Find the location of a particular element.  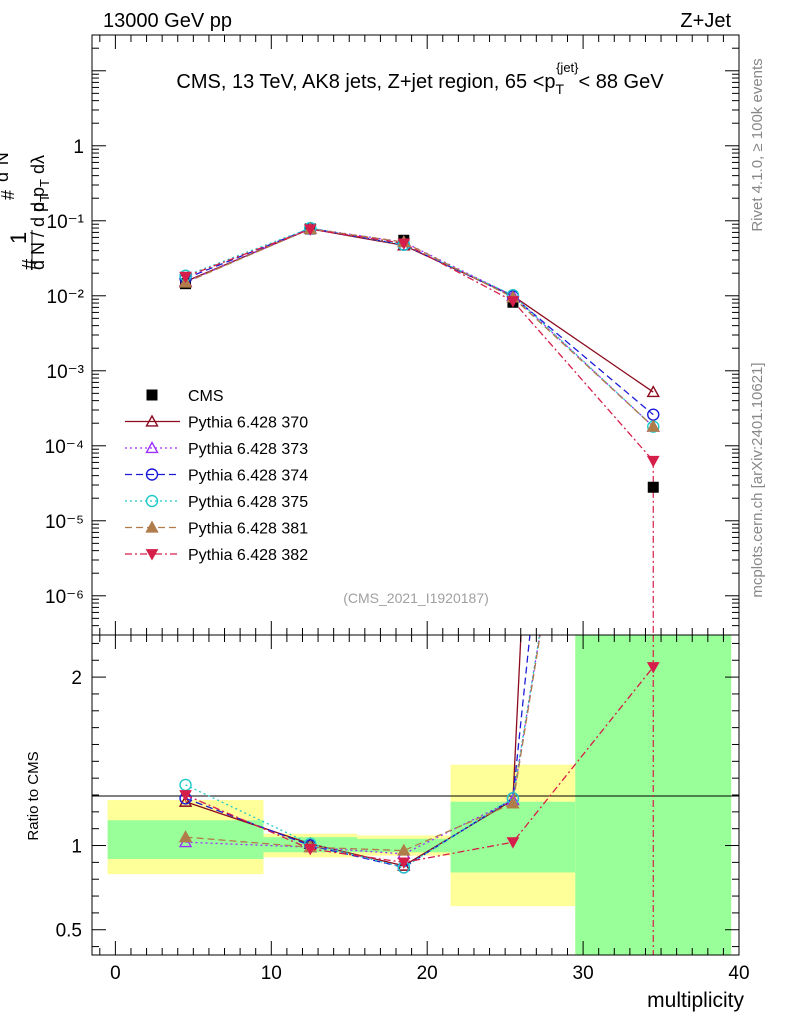

analysis-label: (CMS_2021_I1920187) is located at coordinates (416, 598).